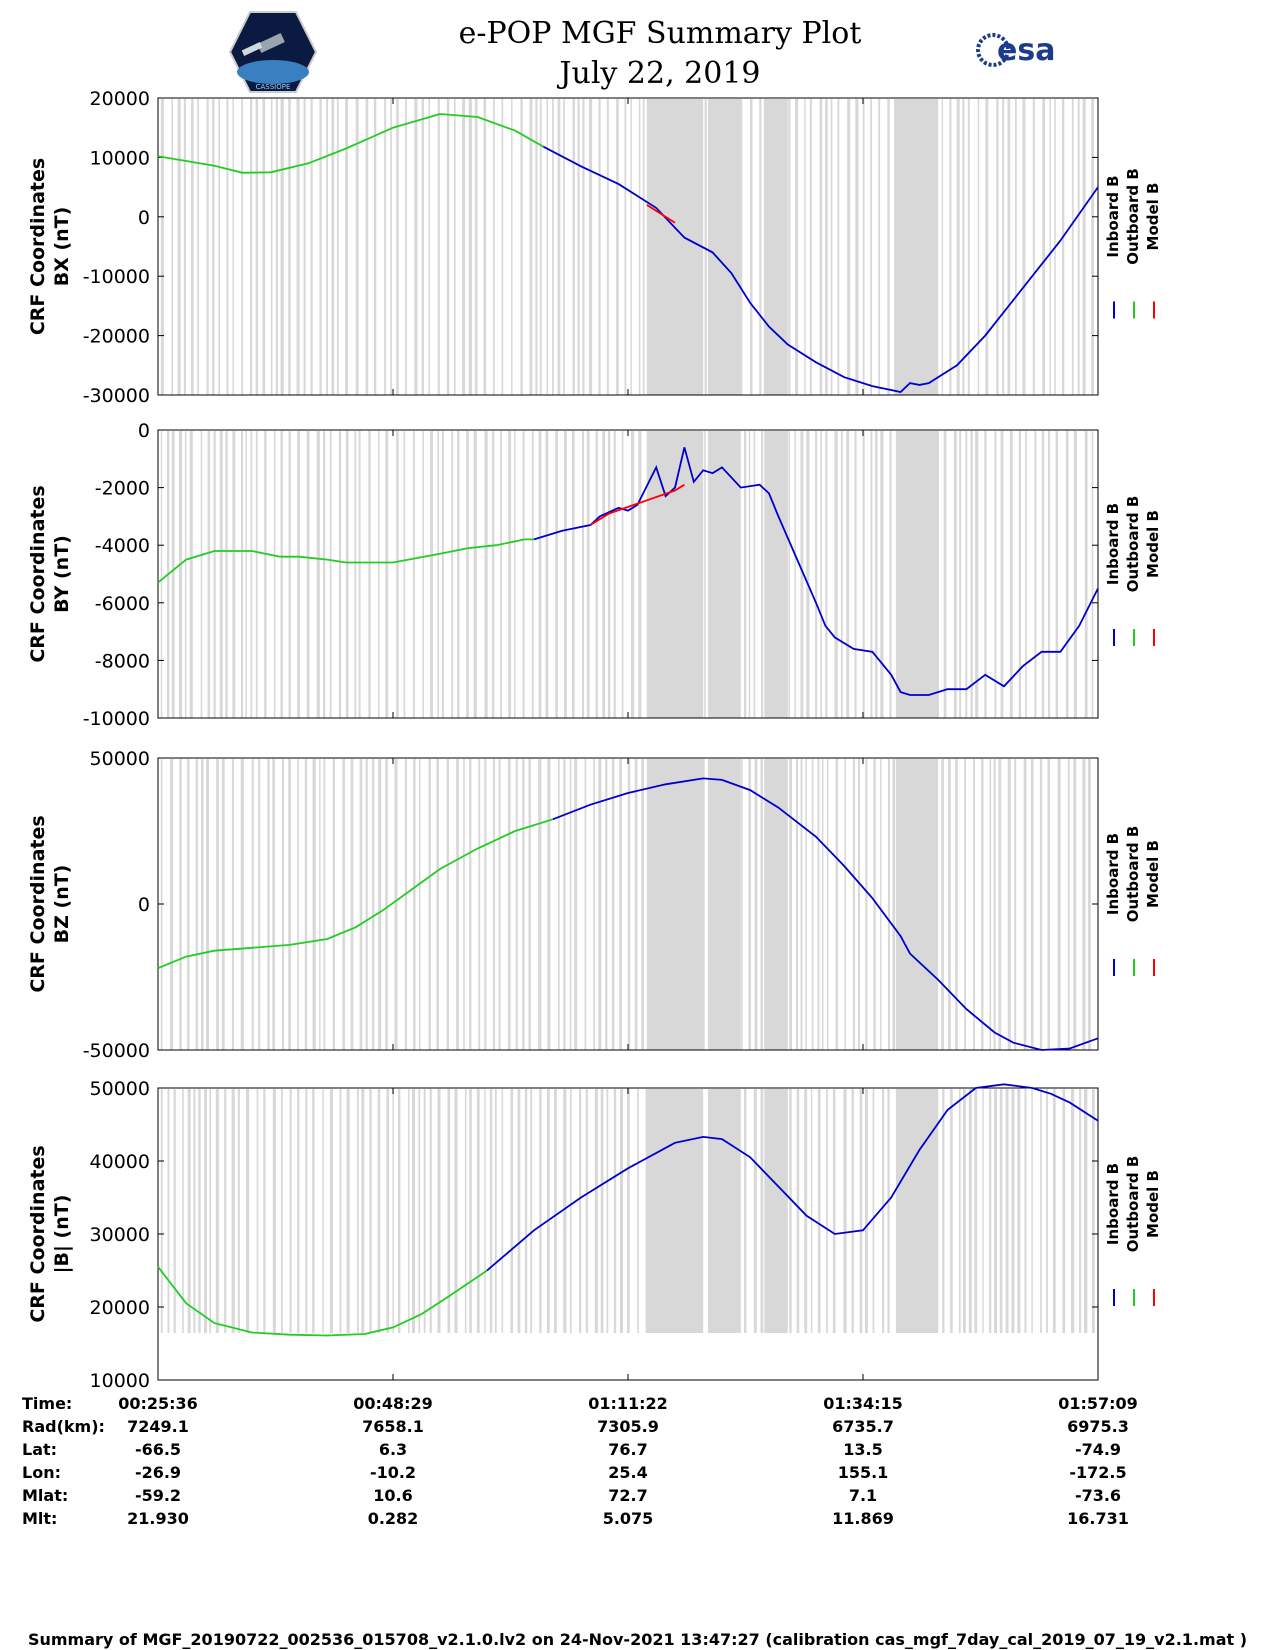 This screenshot has width=1275, height=1650. Describe the element at coordinates (1026, 50) in the screenshot. I see `logo-right-text: esa` at that location.